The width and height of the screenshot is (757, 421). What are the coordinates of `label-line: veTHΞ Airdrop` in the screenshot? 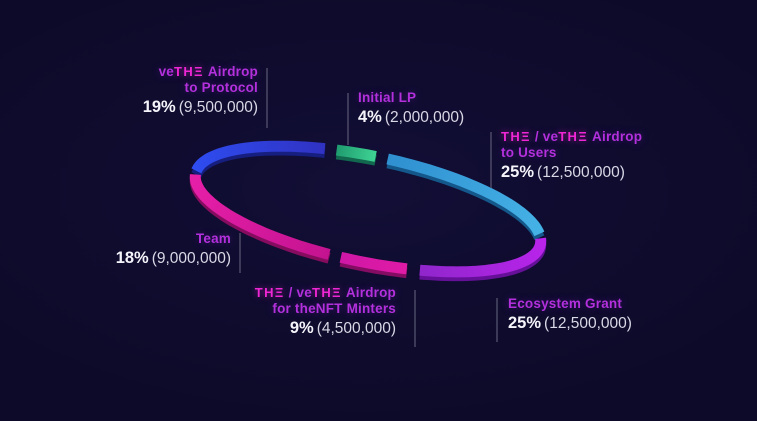 It's located at (200, 72).